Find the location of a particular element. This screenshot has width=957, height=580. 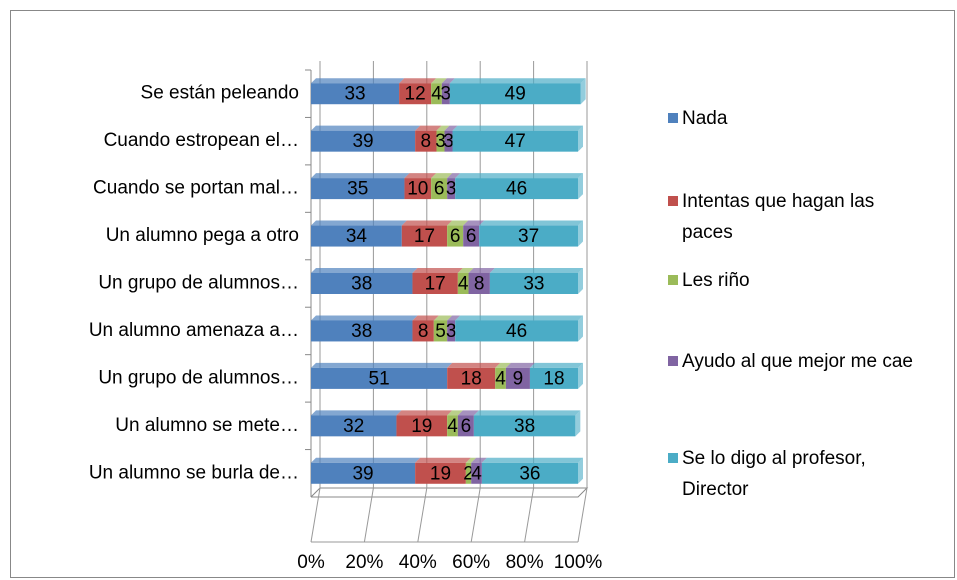

data-label: 35 is located at coordinates (357, 189).